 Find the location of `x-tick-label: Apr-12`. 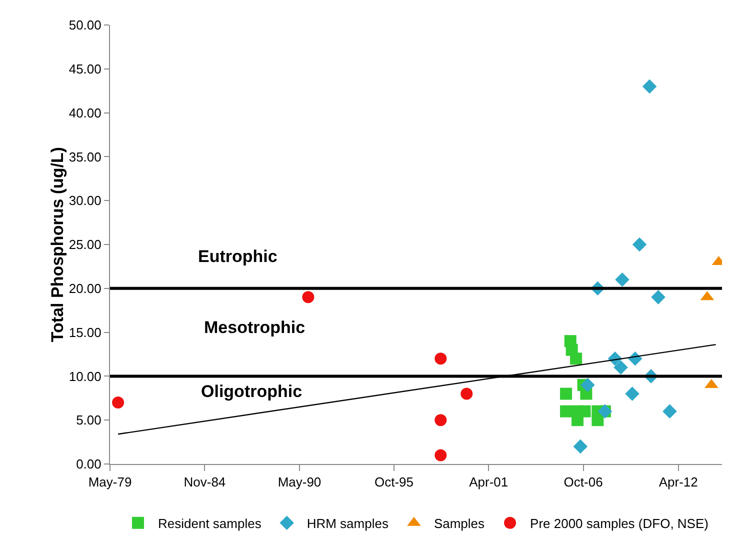

x-tick-label: Apr-12 is located at coordinates (678, 482).